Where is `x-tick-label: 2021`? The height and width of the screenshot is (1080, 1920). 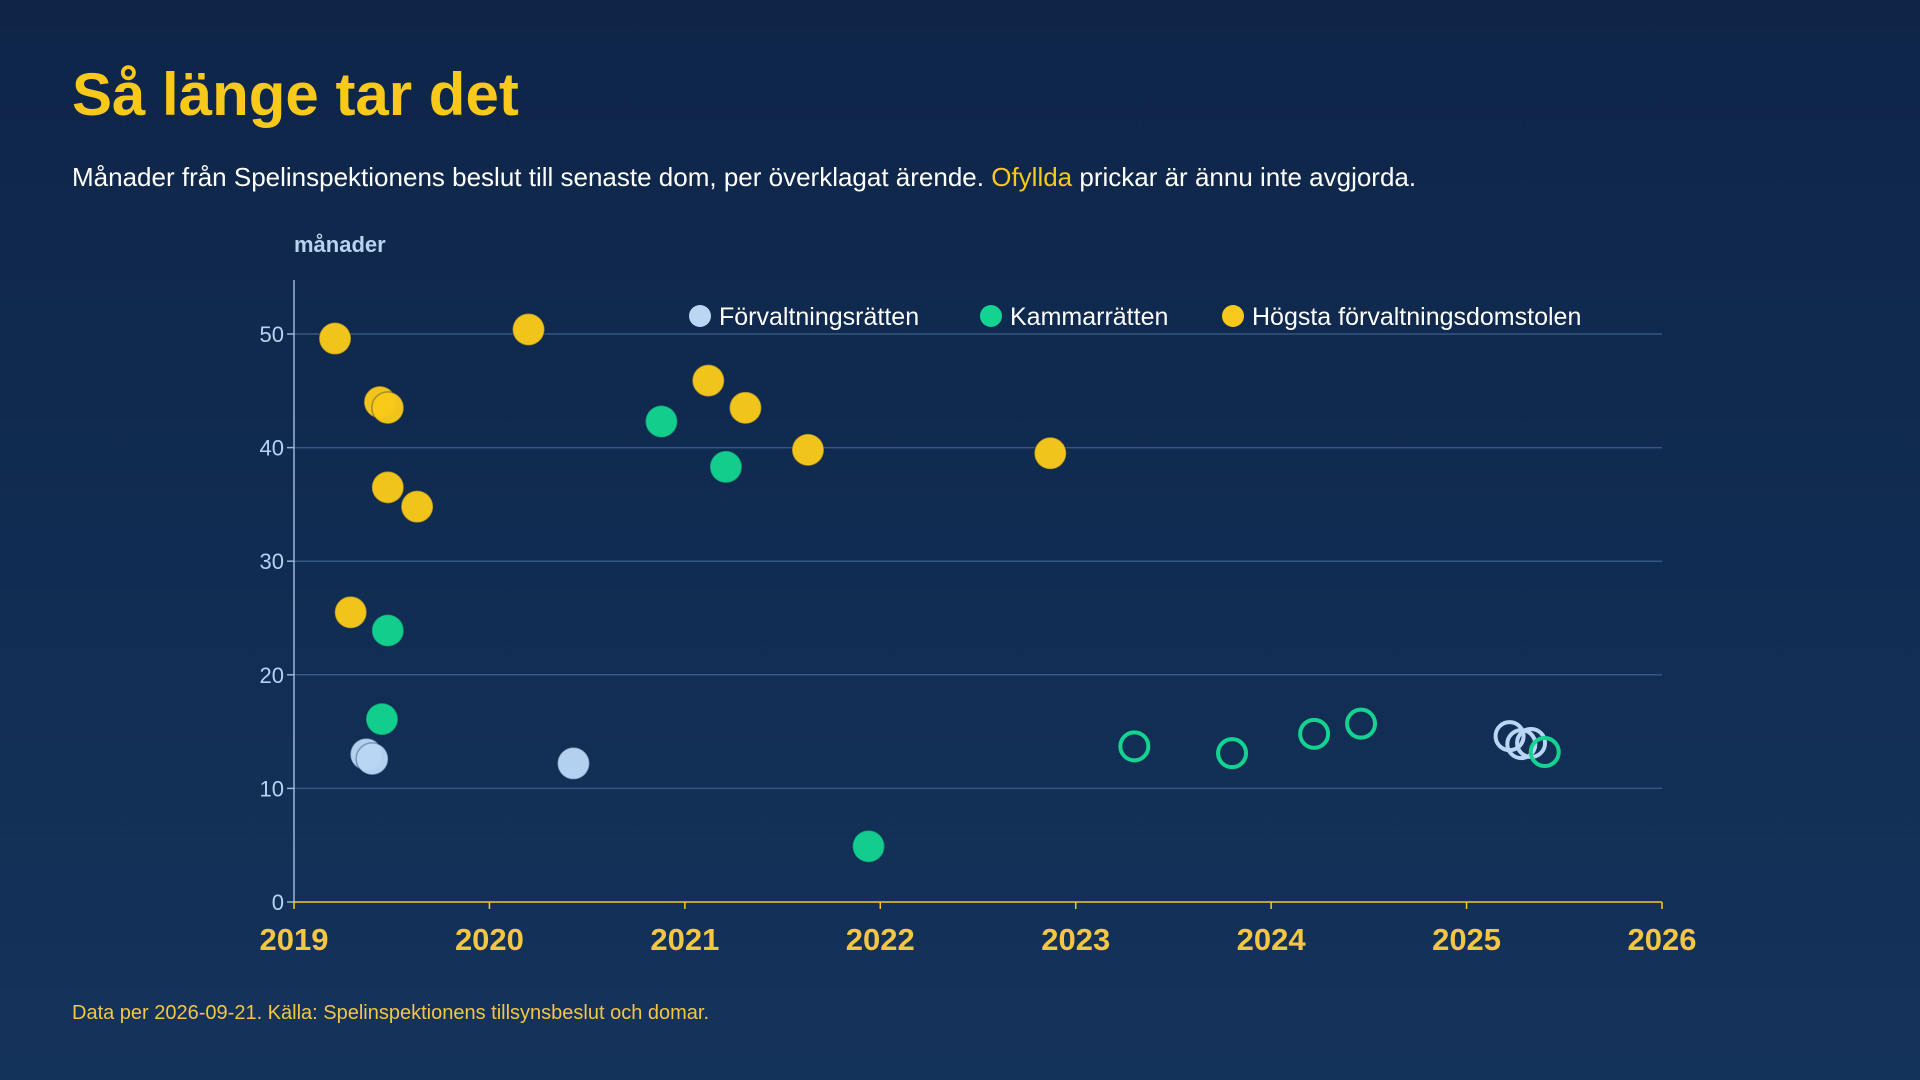
x-tick-label: 2021 is located at coordinates (684, 939).